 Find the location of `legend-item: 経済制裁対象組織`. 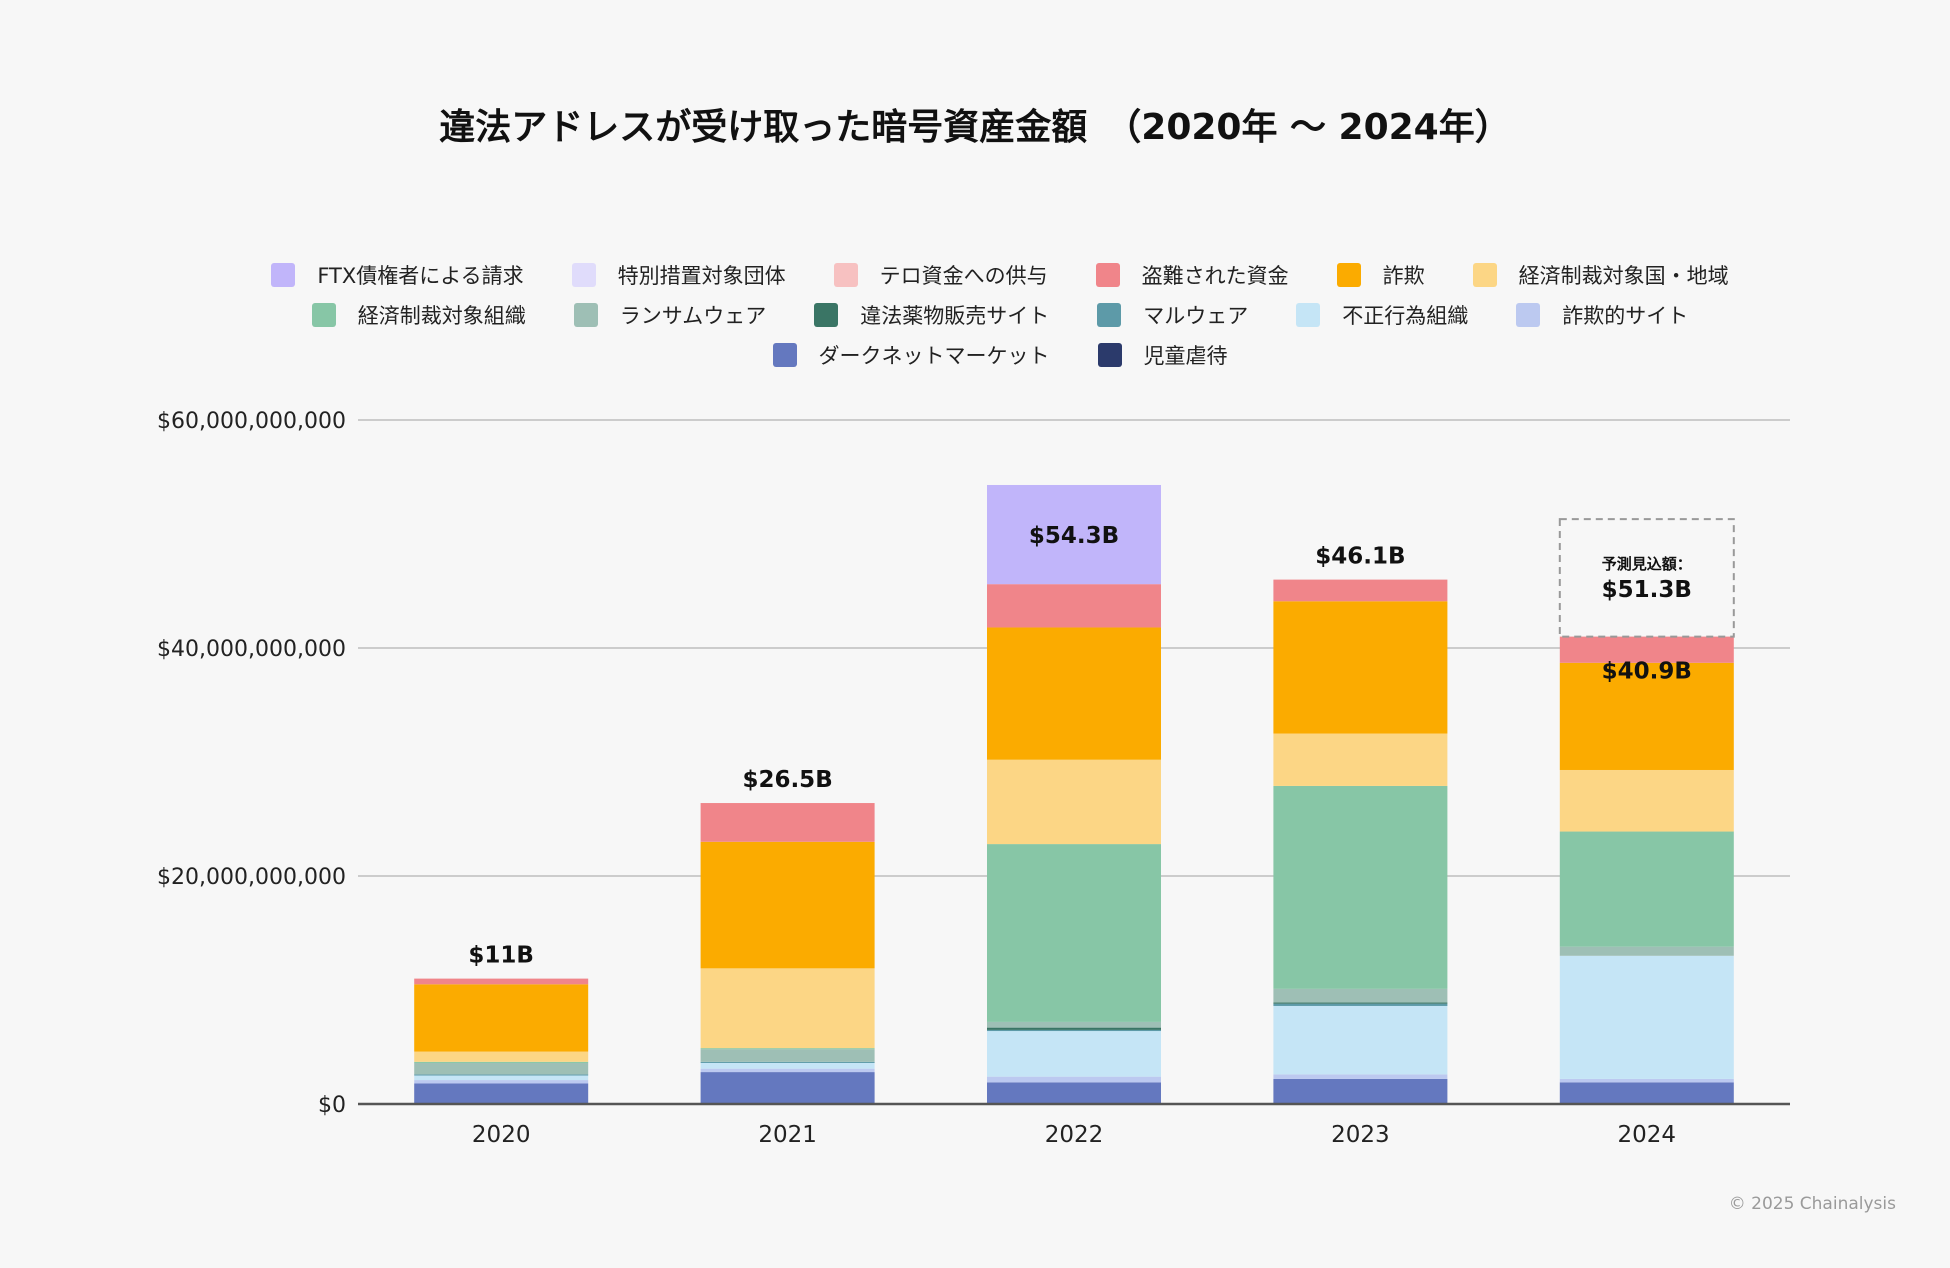

legend-item: 経済制裁対象組織 is located at coordinates (418, 315).